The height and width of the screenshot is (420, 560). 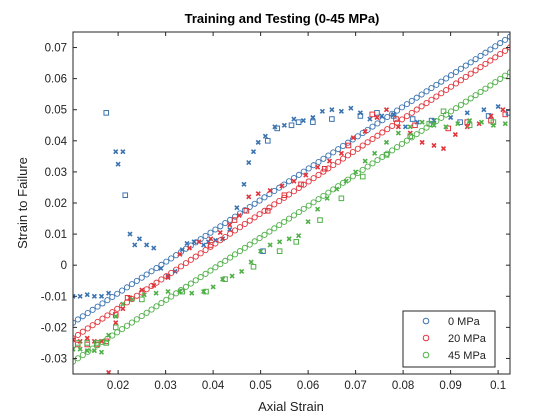 What do you see at coordinates (449, 339) in the screenshot?
I see `legend: 0 MPa 20 MPa 45 MPa` at bounding box center [449, 339].